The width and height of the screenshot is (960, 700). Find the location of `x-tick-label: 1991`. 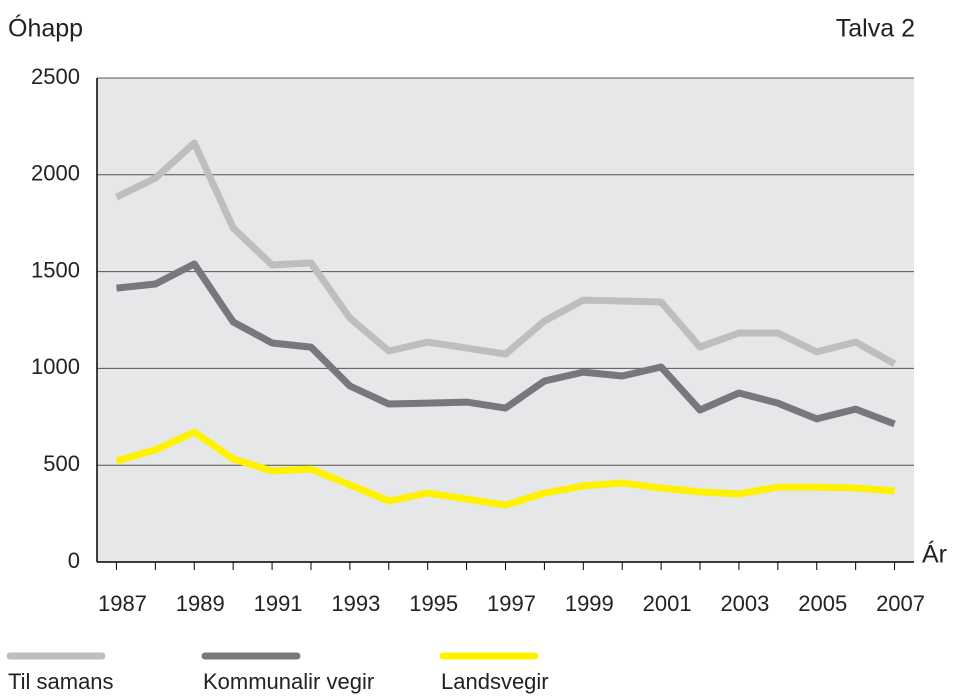

x-tick-label: 1991 is located at coordinates (278, 603).